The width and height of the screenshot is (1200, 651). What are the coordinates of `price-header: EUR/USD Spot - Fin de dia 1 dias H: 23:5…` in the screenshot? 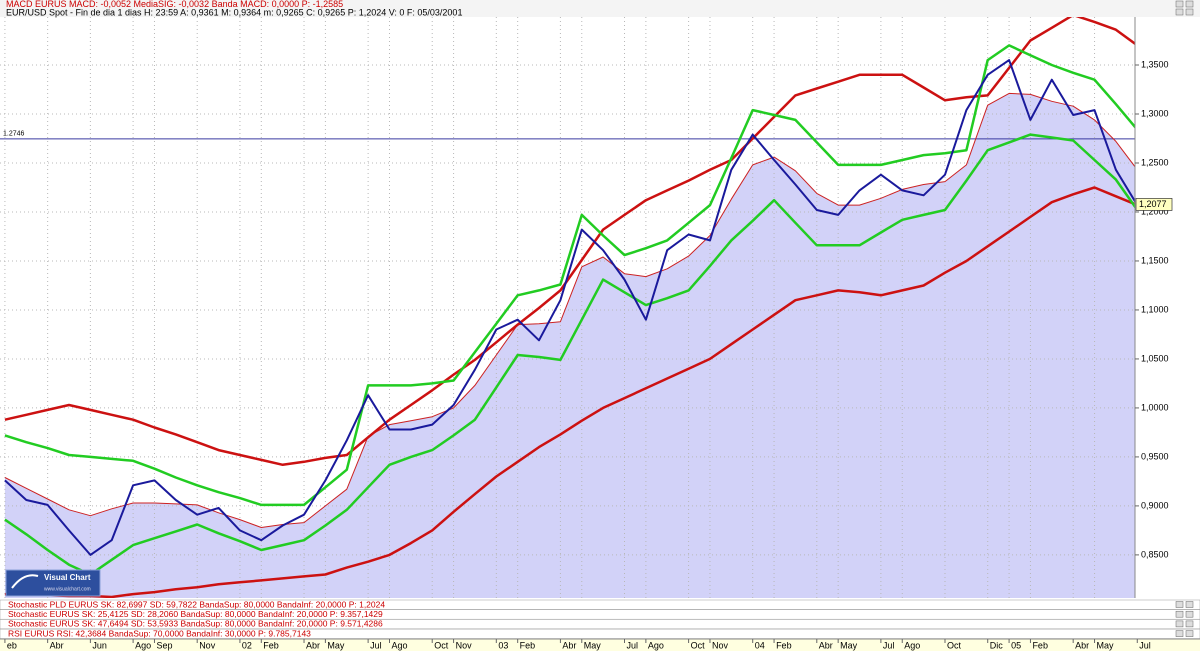 It's located at (234, 12).